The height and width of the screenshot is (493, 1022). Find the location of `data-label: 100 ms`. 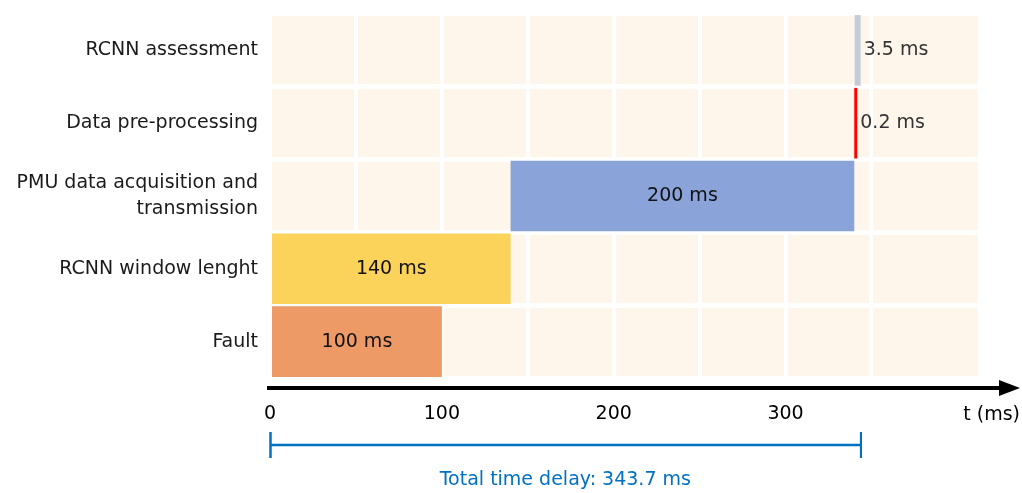

data-label: 100 ms is located at coordinates (357, 339).